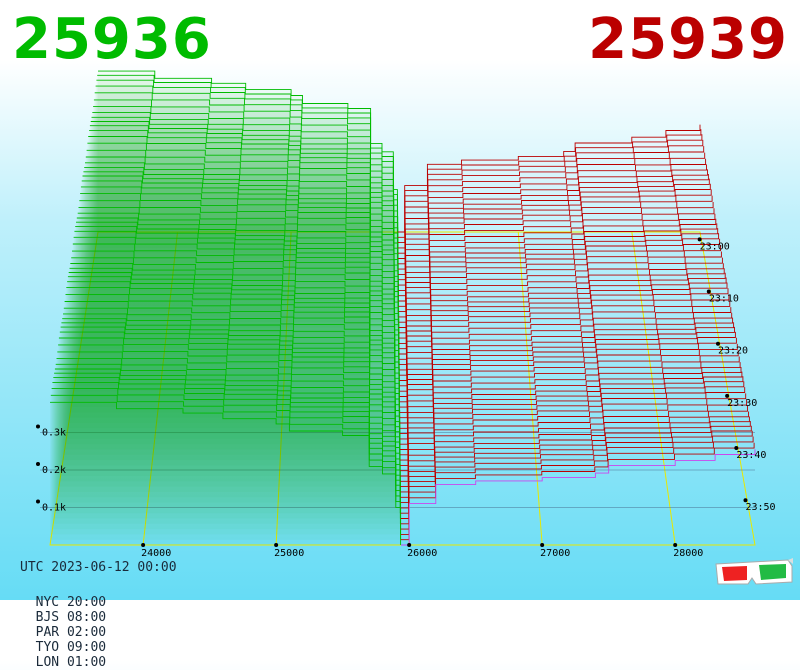 The width and height of the screenshot is (800, 670). I want to click on zone-time: TYO 09:00, so click(71, 647).